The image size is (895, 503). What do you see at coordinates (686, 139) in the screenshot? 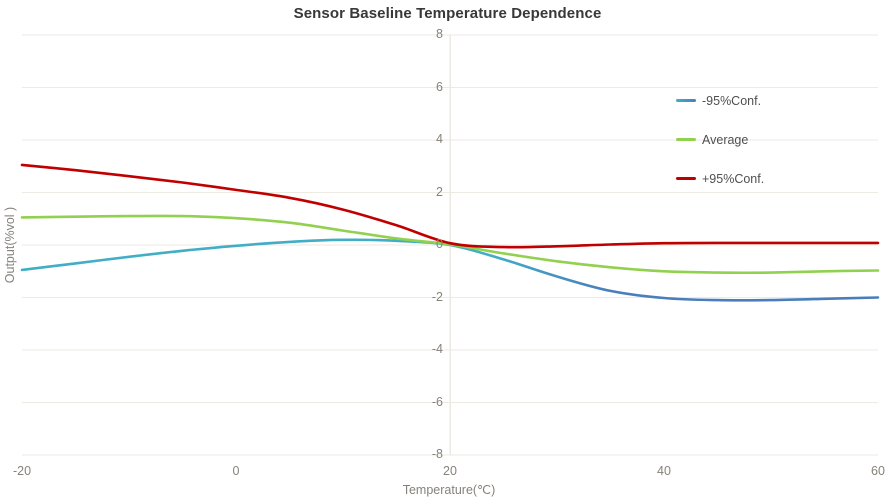
I see `legend-swatch-average` at bounding box center [686, 139].